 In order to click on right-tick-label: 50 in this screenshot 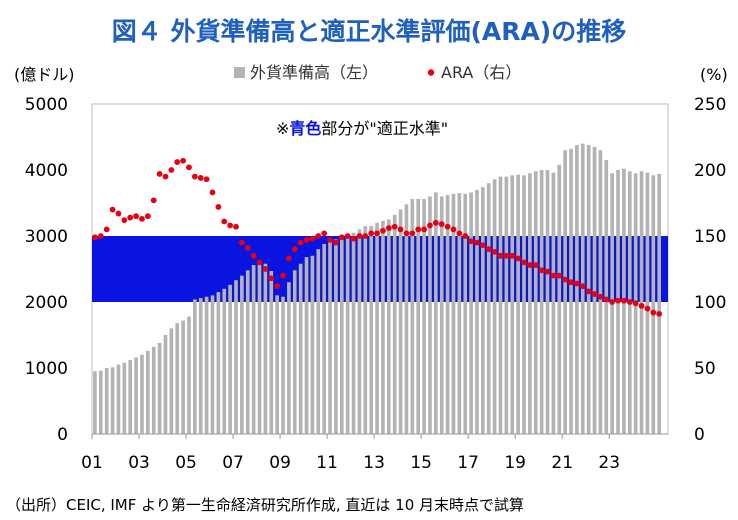, I will do `click(705, 369)`.